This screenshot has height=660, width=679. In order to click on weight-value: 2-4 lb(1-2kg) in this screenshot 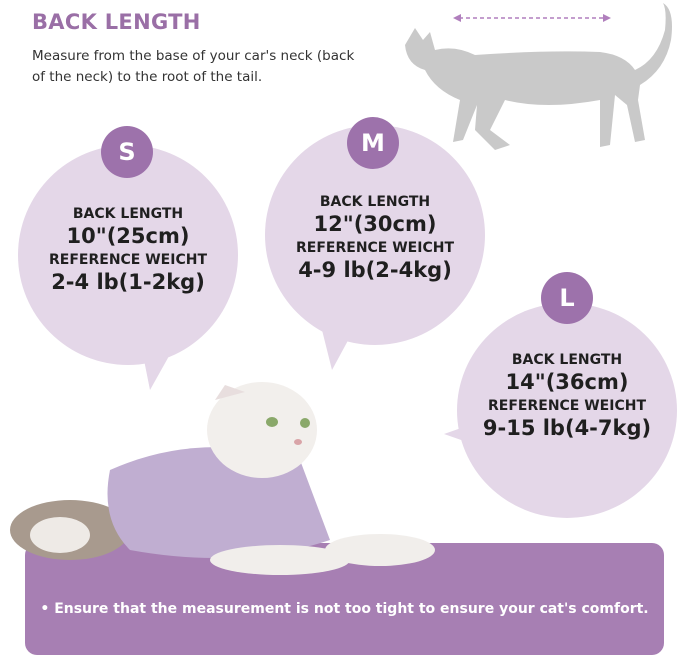, I will do `click(128, 282)`.